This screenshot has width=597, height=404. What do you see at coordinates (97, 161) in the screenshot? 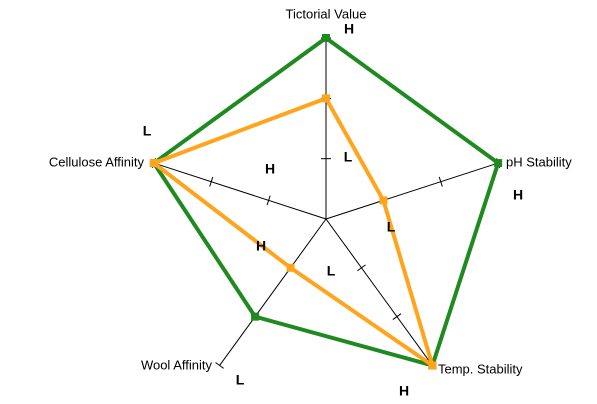
I see `axis-label: Cellulose Affinity` at bounding box center [97, 161].